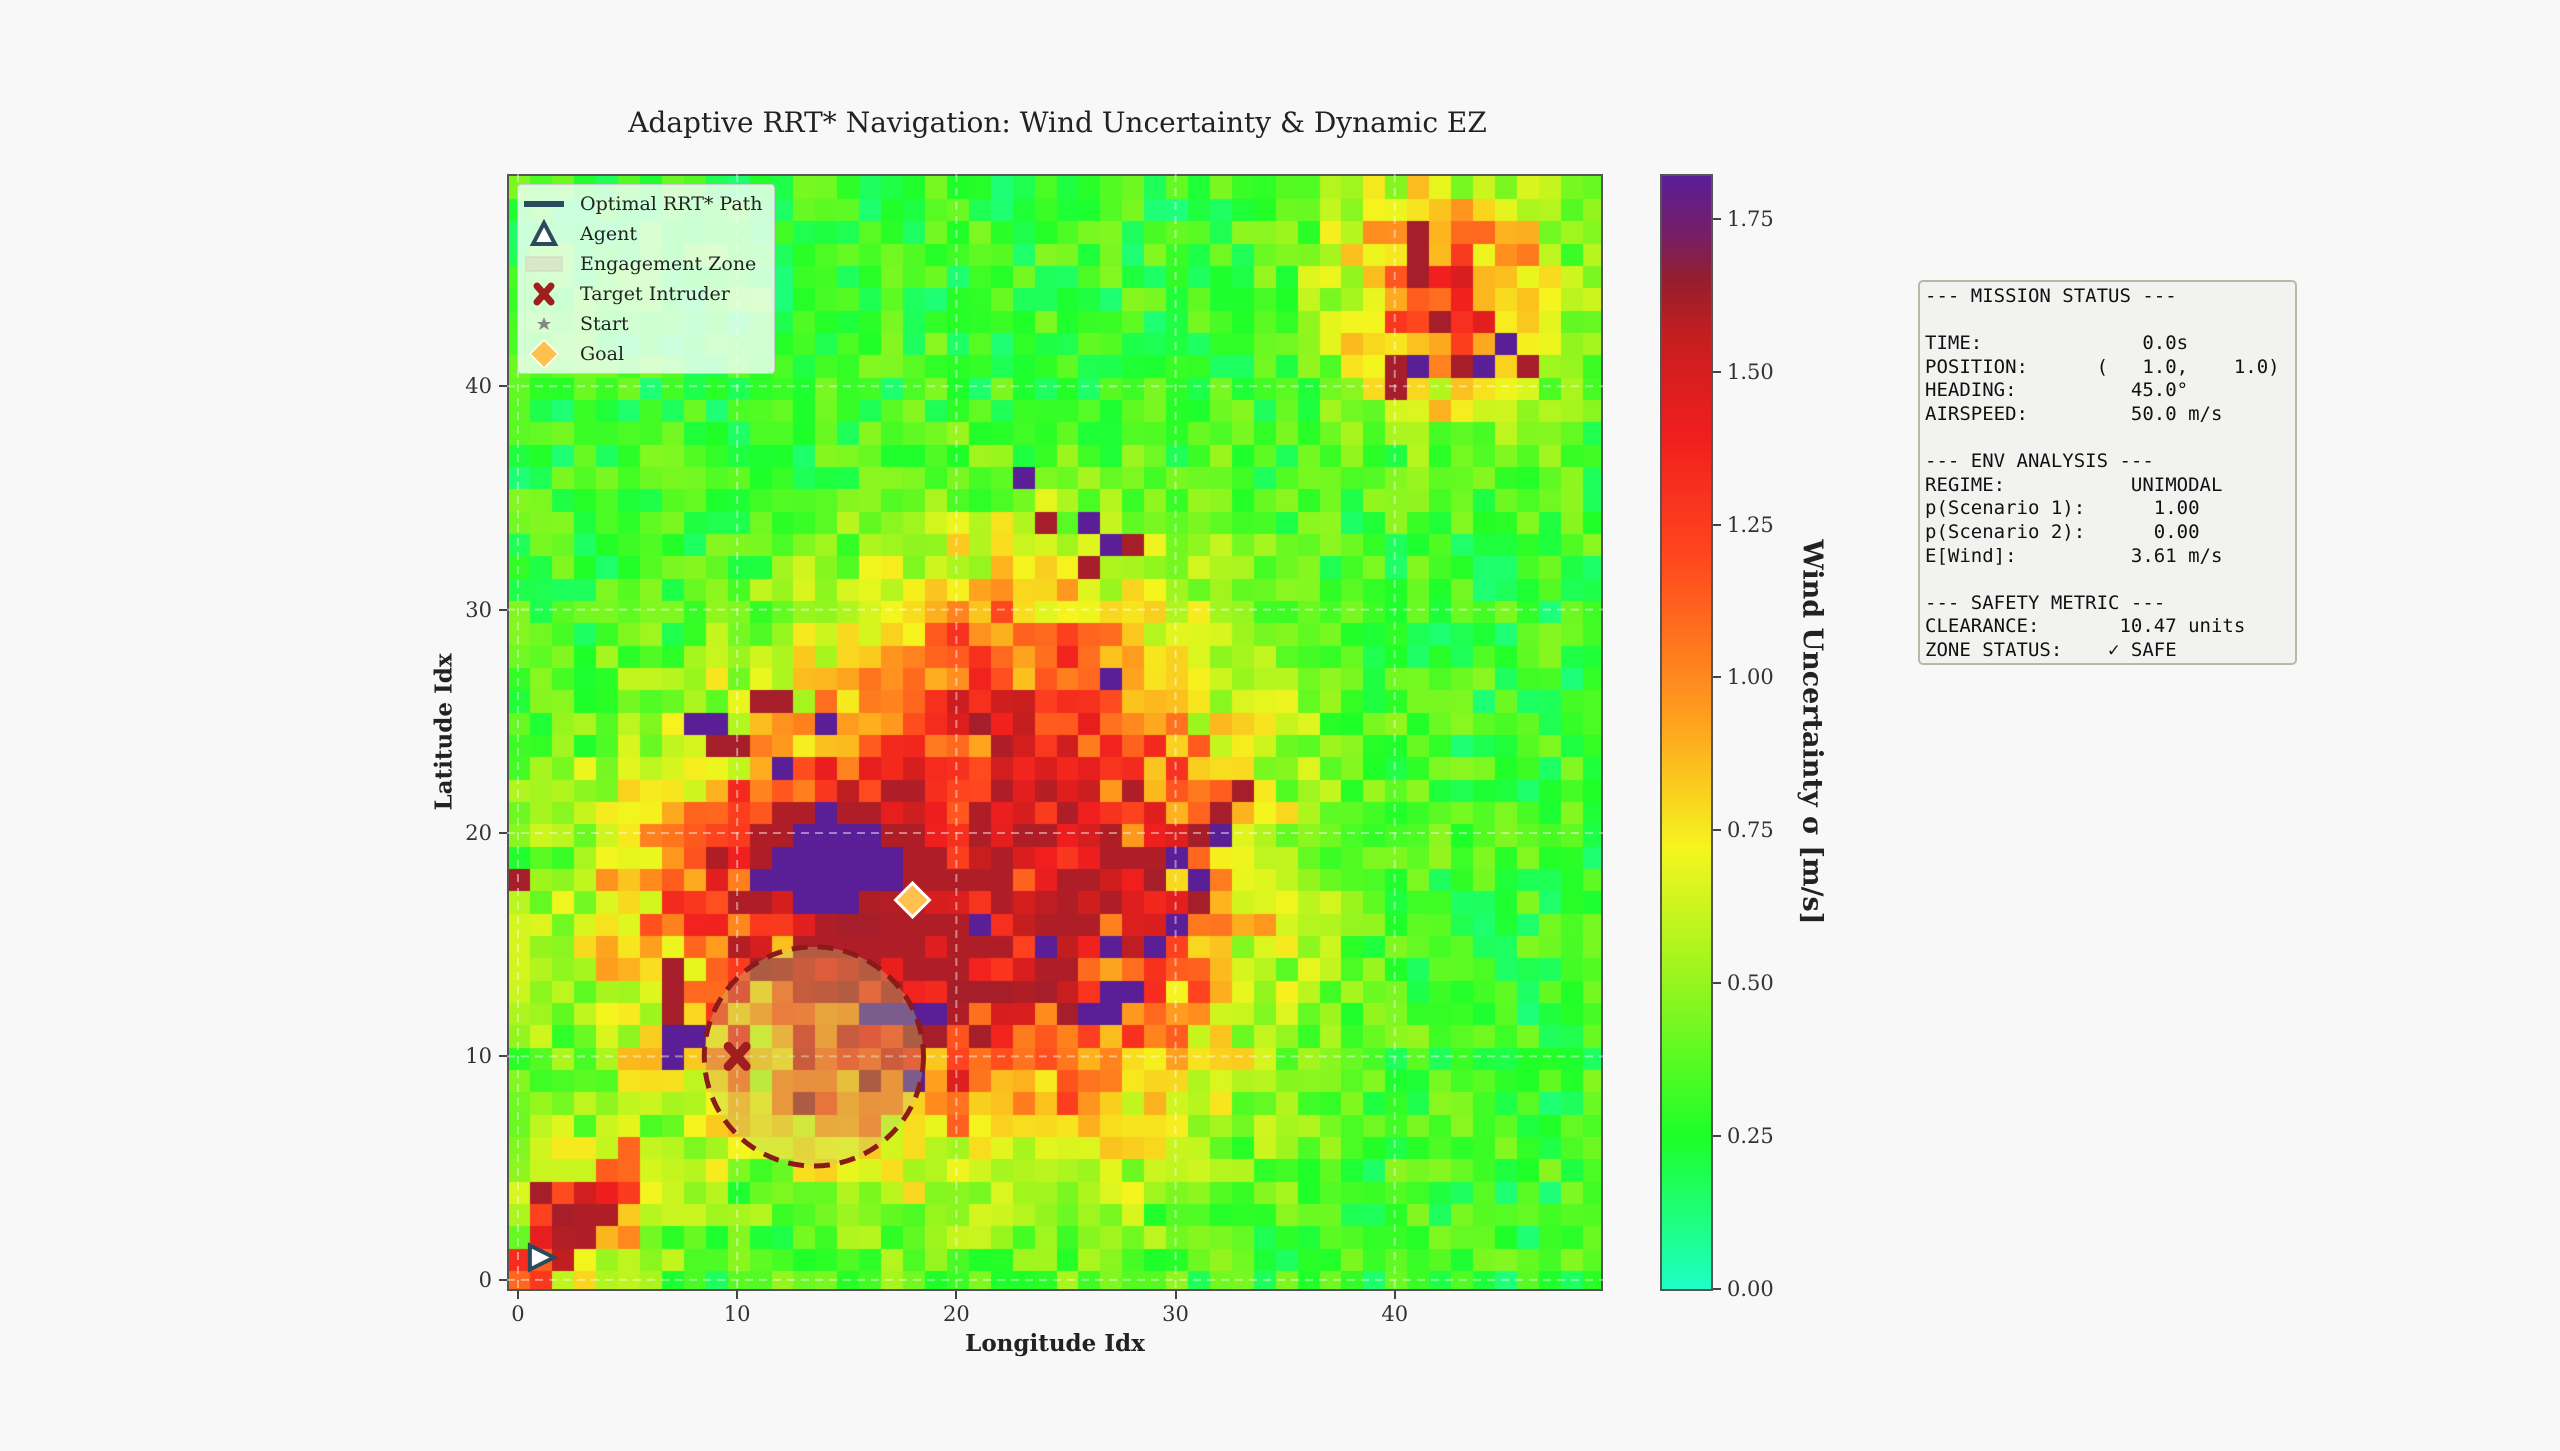 This screenshot has height=1451, width=2560. Describe the element at coordinates (1055, 1343) in the screenshot. I see `x-axis-label: Longitude Idx` at that location.